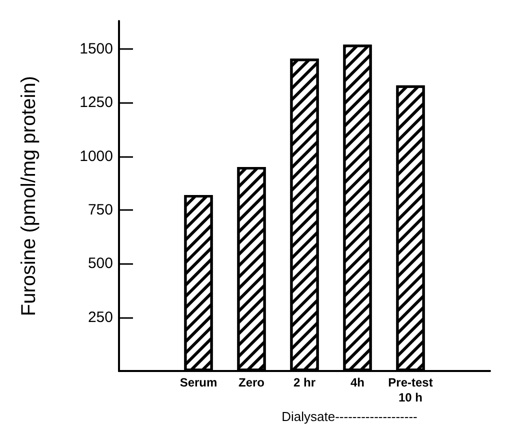 This screenshot has height=436, width=508. I want to click on y-tick-label: 250, so click(100, 317).